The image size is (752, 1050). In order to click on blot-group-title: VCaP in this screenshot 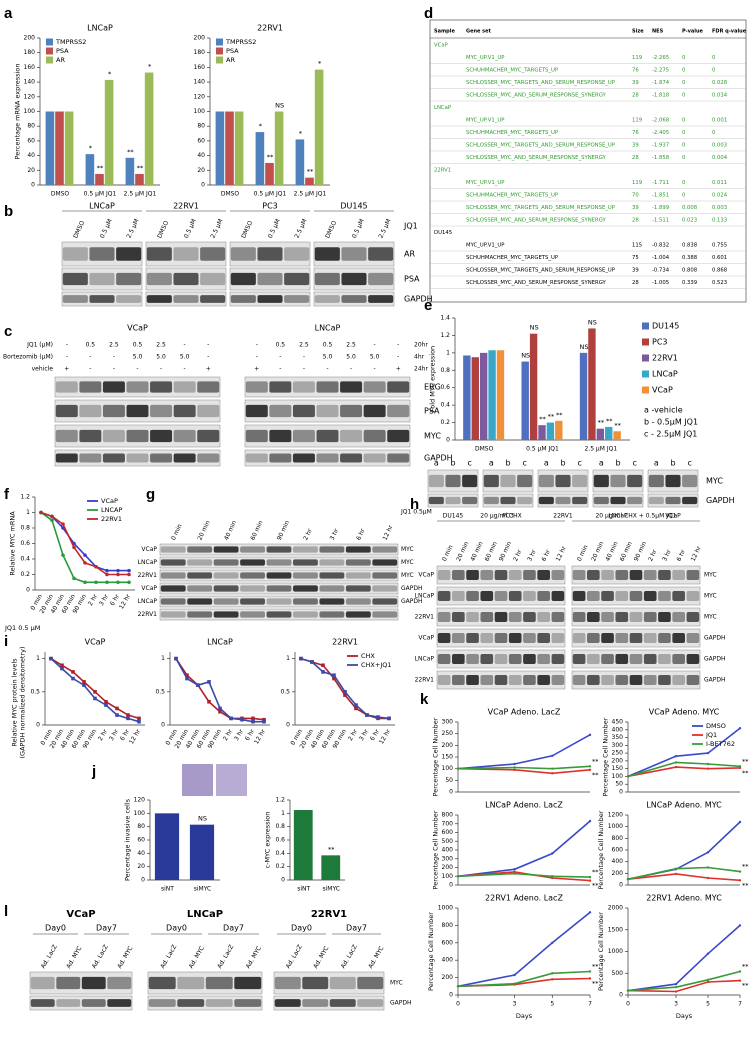, I will do `click(673, 516)`.